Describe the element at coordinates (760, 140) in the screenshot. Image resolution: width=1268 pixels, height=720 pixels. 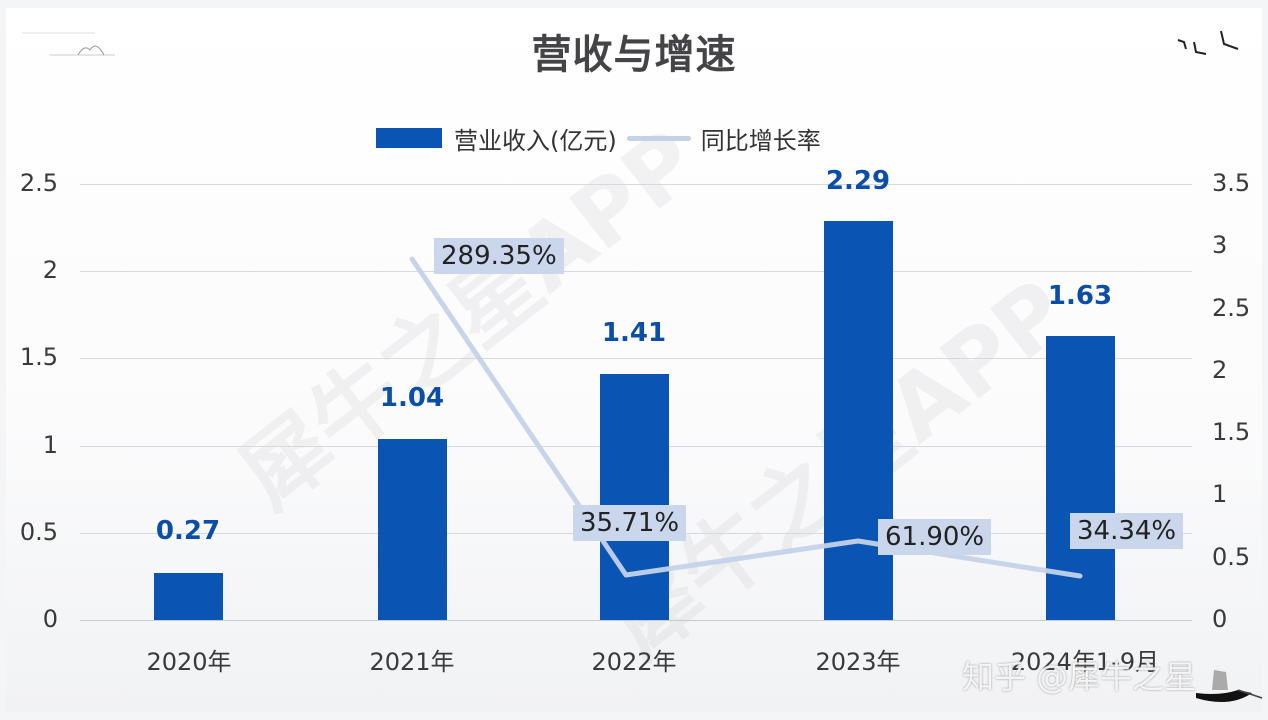
I see `legend-line-label: 同比增长率` at that location.